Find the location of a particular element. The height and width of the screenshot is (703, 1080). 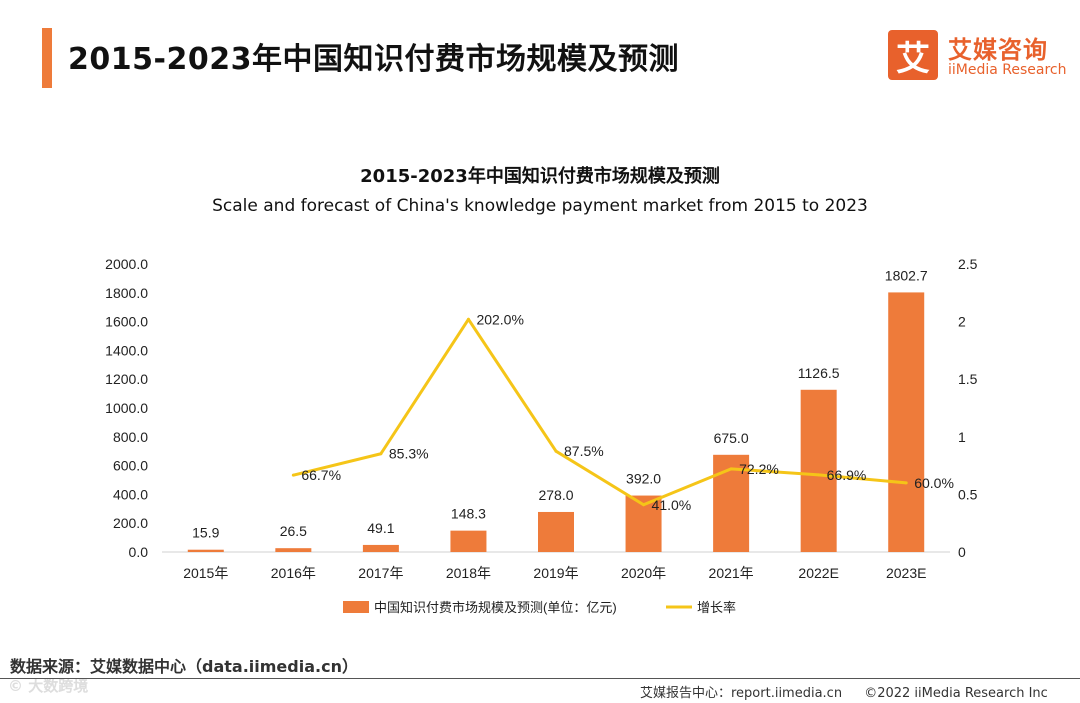

footer-report-link: 艾媒报告中心：report.iimedia.cn is located at coordinates (741, 693).